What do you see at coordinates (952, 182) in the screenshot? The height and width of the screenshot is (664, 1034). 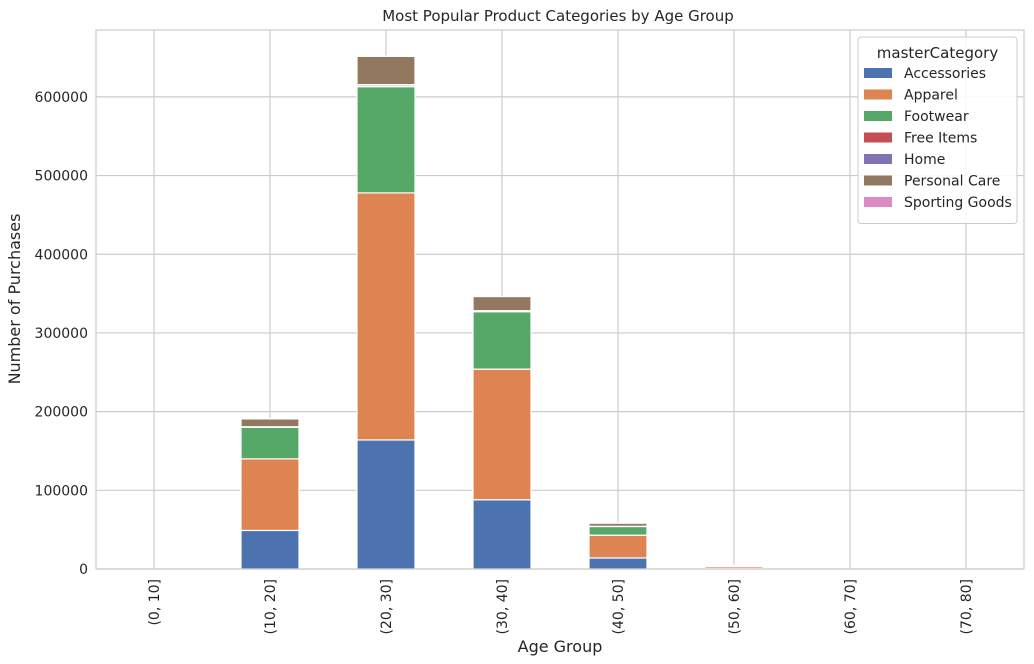 I see `legend-label: Personal Care` at bounding box center [952, 182].